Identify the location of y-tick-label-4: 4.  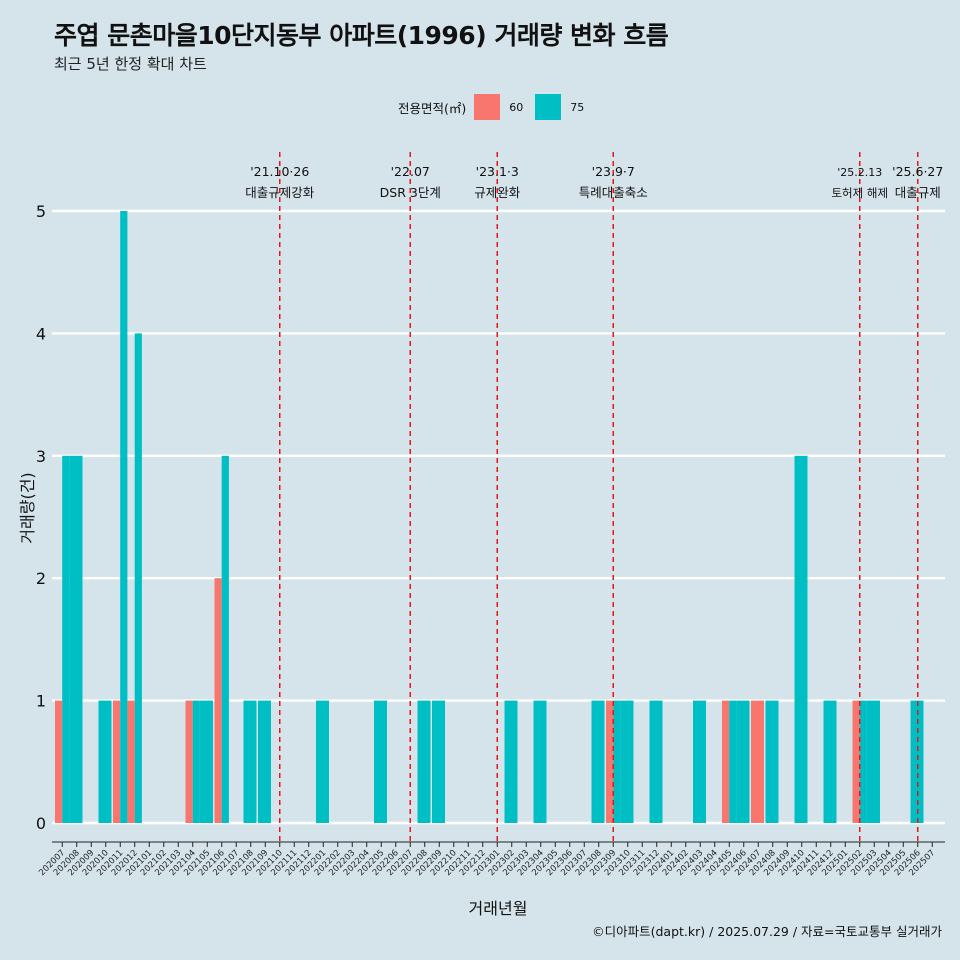
(41, 333).